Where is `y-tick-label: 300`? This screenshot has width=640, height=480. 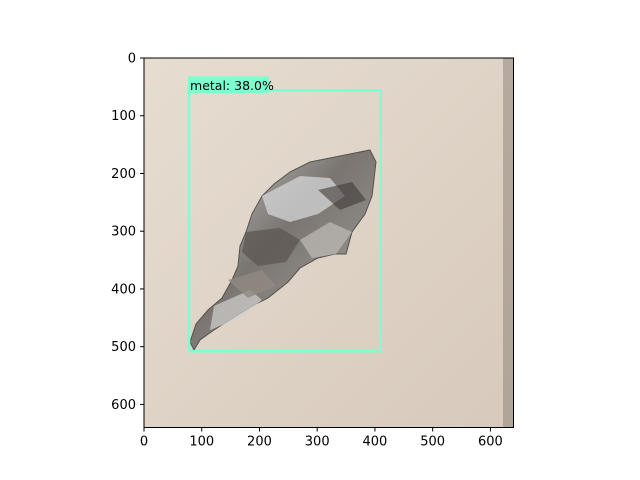 y-tick-label: 300 is located at coordinates (123, 232).